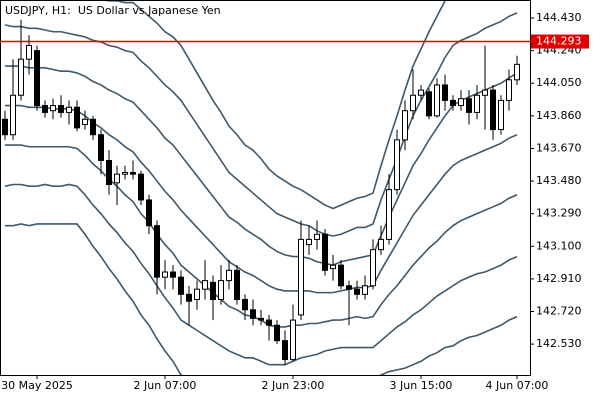 The image size is (600, 400). Describe the element at coordinates (165, 385) in the screenshot. I see `x-tick-label: 2 Jun 07:00` at that location.